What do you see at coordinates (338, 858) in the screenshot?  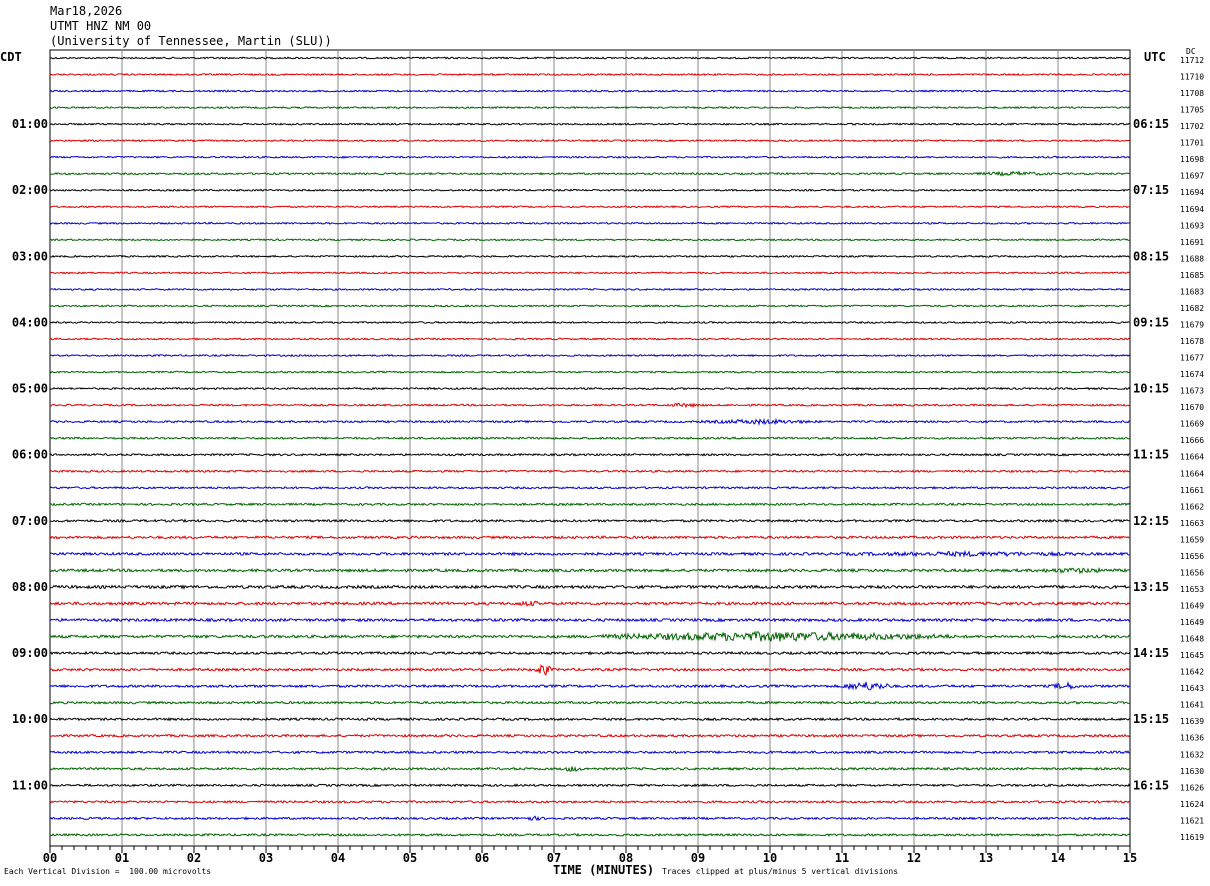 I see `x-tick-label: 04` at bounding box center [338, 858].